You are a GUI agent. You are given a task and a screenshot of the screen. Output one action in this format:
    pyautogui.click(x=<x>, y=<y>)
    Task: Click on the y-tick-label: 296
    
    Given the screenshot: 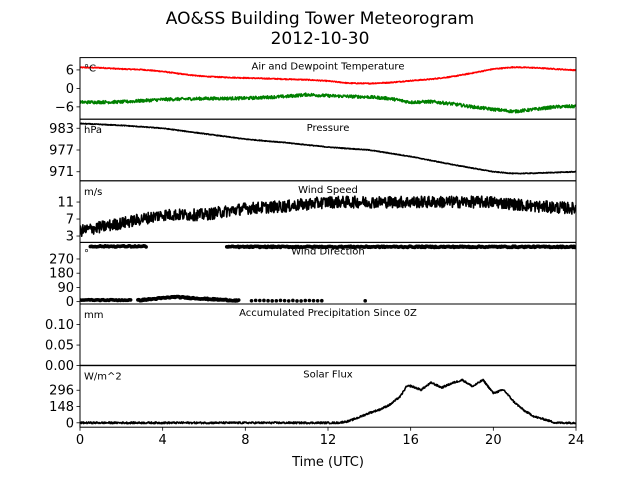 What is the action you would take?
    pyautogui.click(x=61, y=391)
    